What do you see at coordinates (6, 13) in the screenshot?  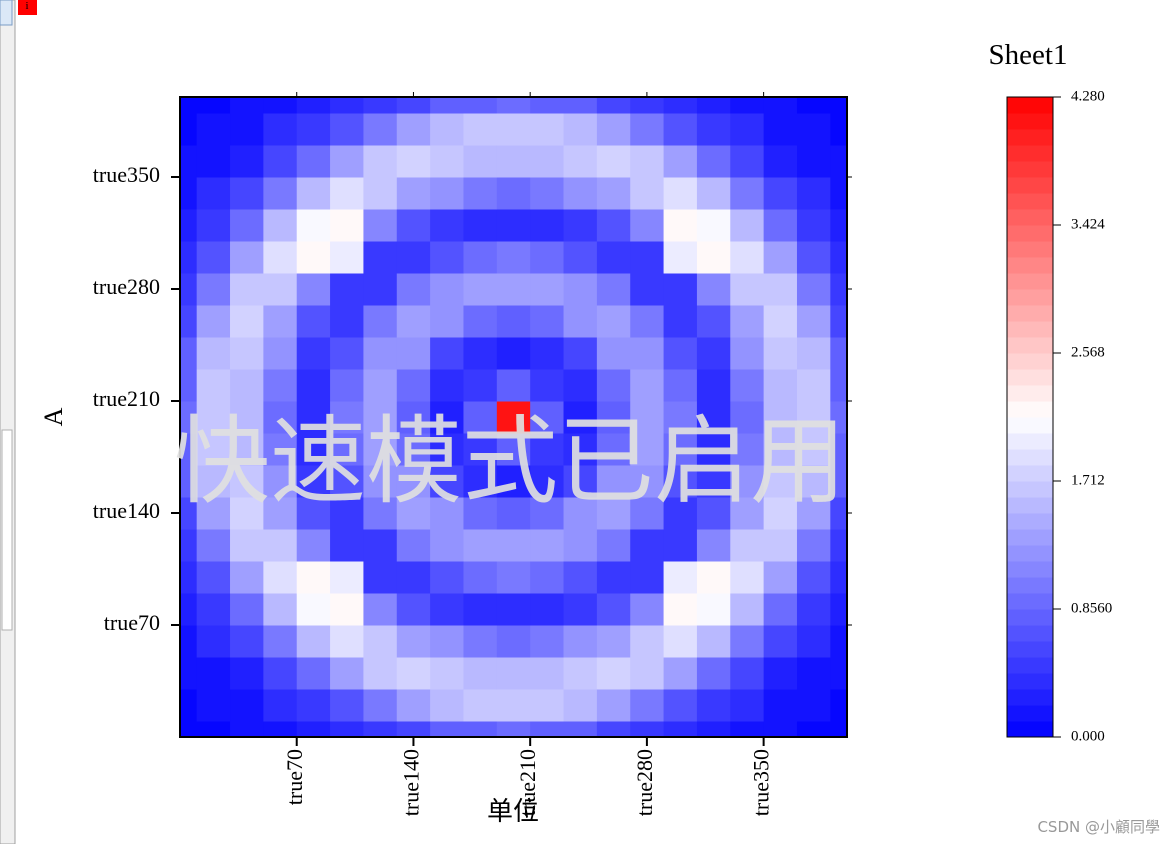 I see `sidebar-tab` at bounding box center [6, 13].